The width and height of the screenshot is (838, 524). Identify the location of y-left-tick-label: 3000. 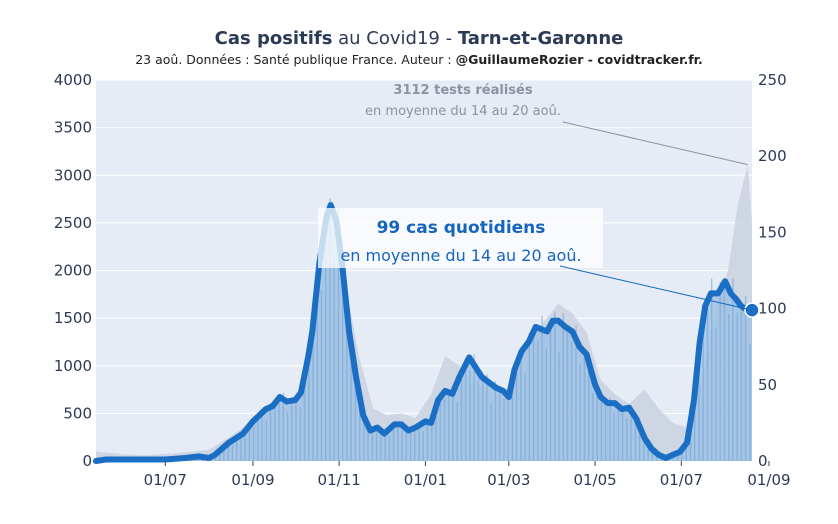
(73, 175).